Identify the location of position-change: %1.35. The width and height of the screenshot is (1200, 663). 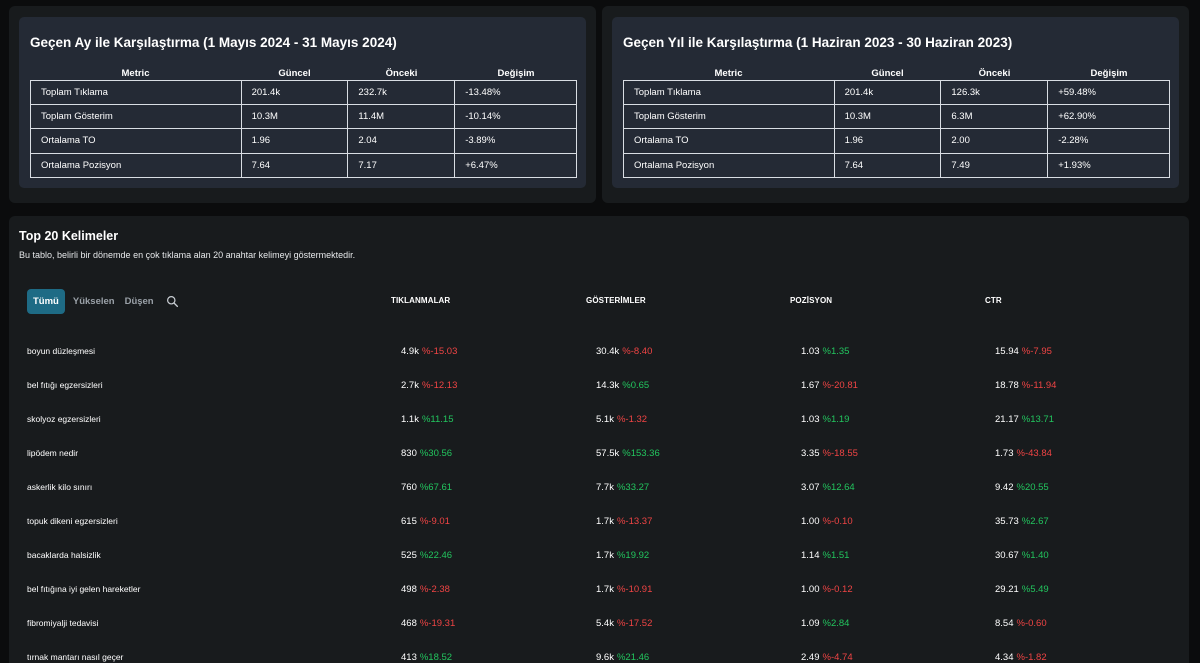
(836, 351).